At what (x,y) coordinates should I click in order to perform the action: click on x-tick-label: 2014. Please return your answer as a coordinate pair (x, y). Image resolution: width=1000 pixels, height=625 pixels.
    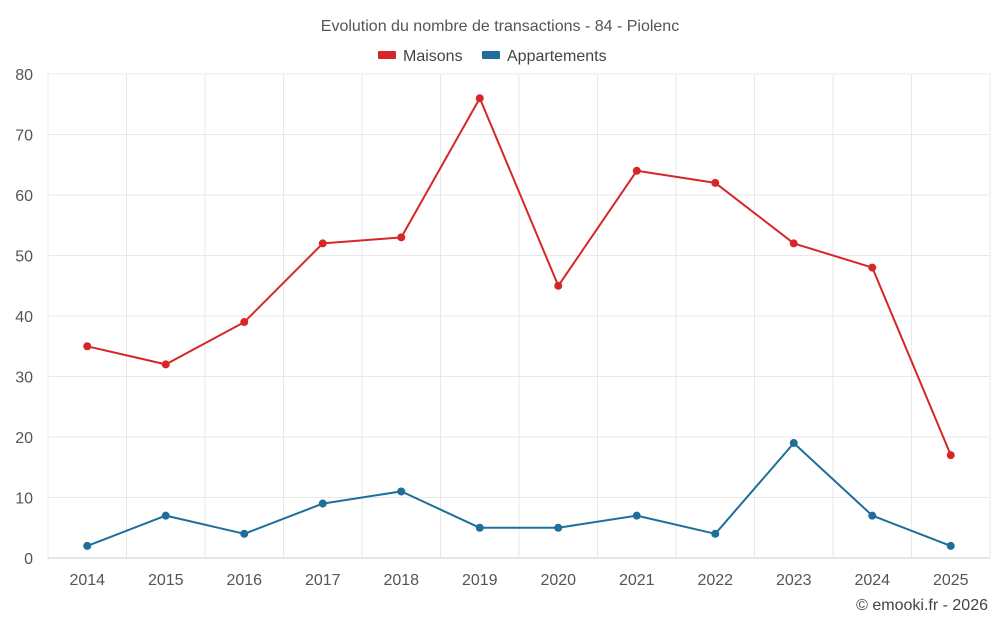
    Looking at the image, I should click on (87, 580).